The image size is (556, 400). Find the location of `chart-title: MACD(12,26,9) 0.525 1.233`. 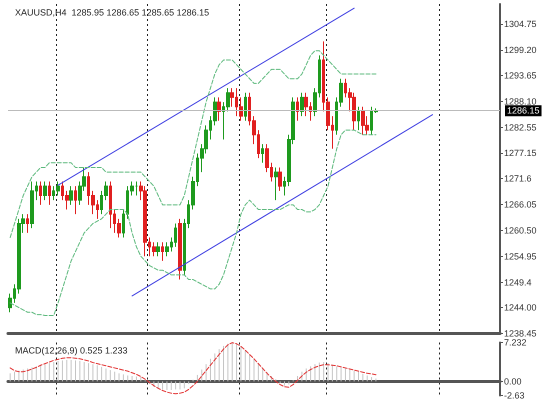

chart-title: MACD(12,26,9) 0.525 1.233 is located at coordinates (71, 351).